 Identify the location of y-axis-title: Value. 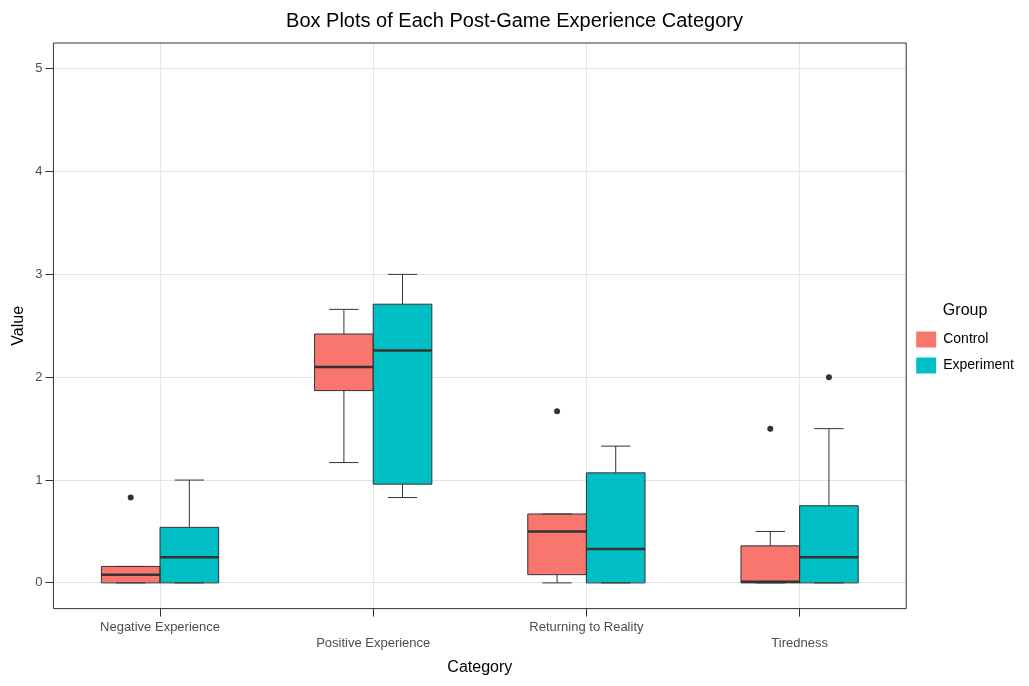
(18, 325).